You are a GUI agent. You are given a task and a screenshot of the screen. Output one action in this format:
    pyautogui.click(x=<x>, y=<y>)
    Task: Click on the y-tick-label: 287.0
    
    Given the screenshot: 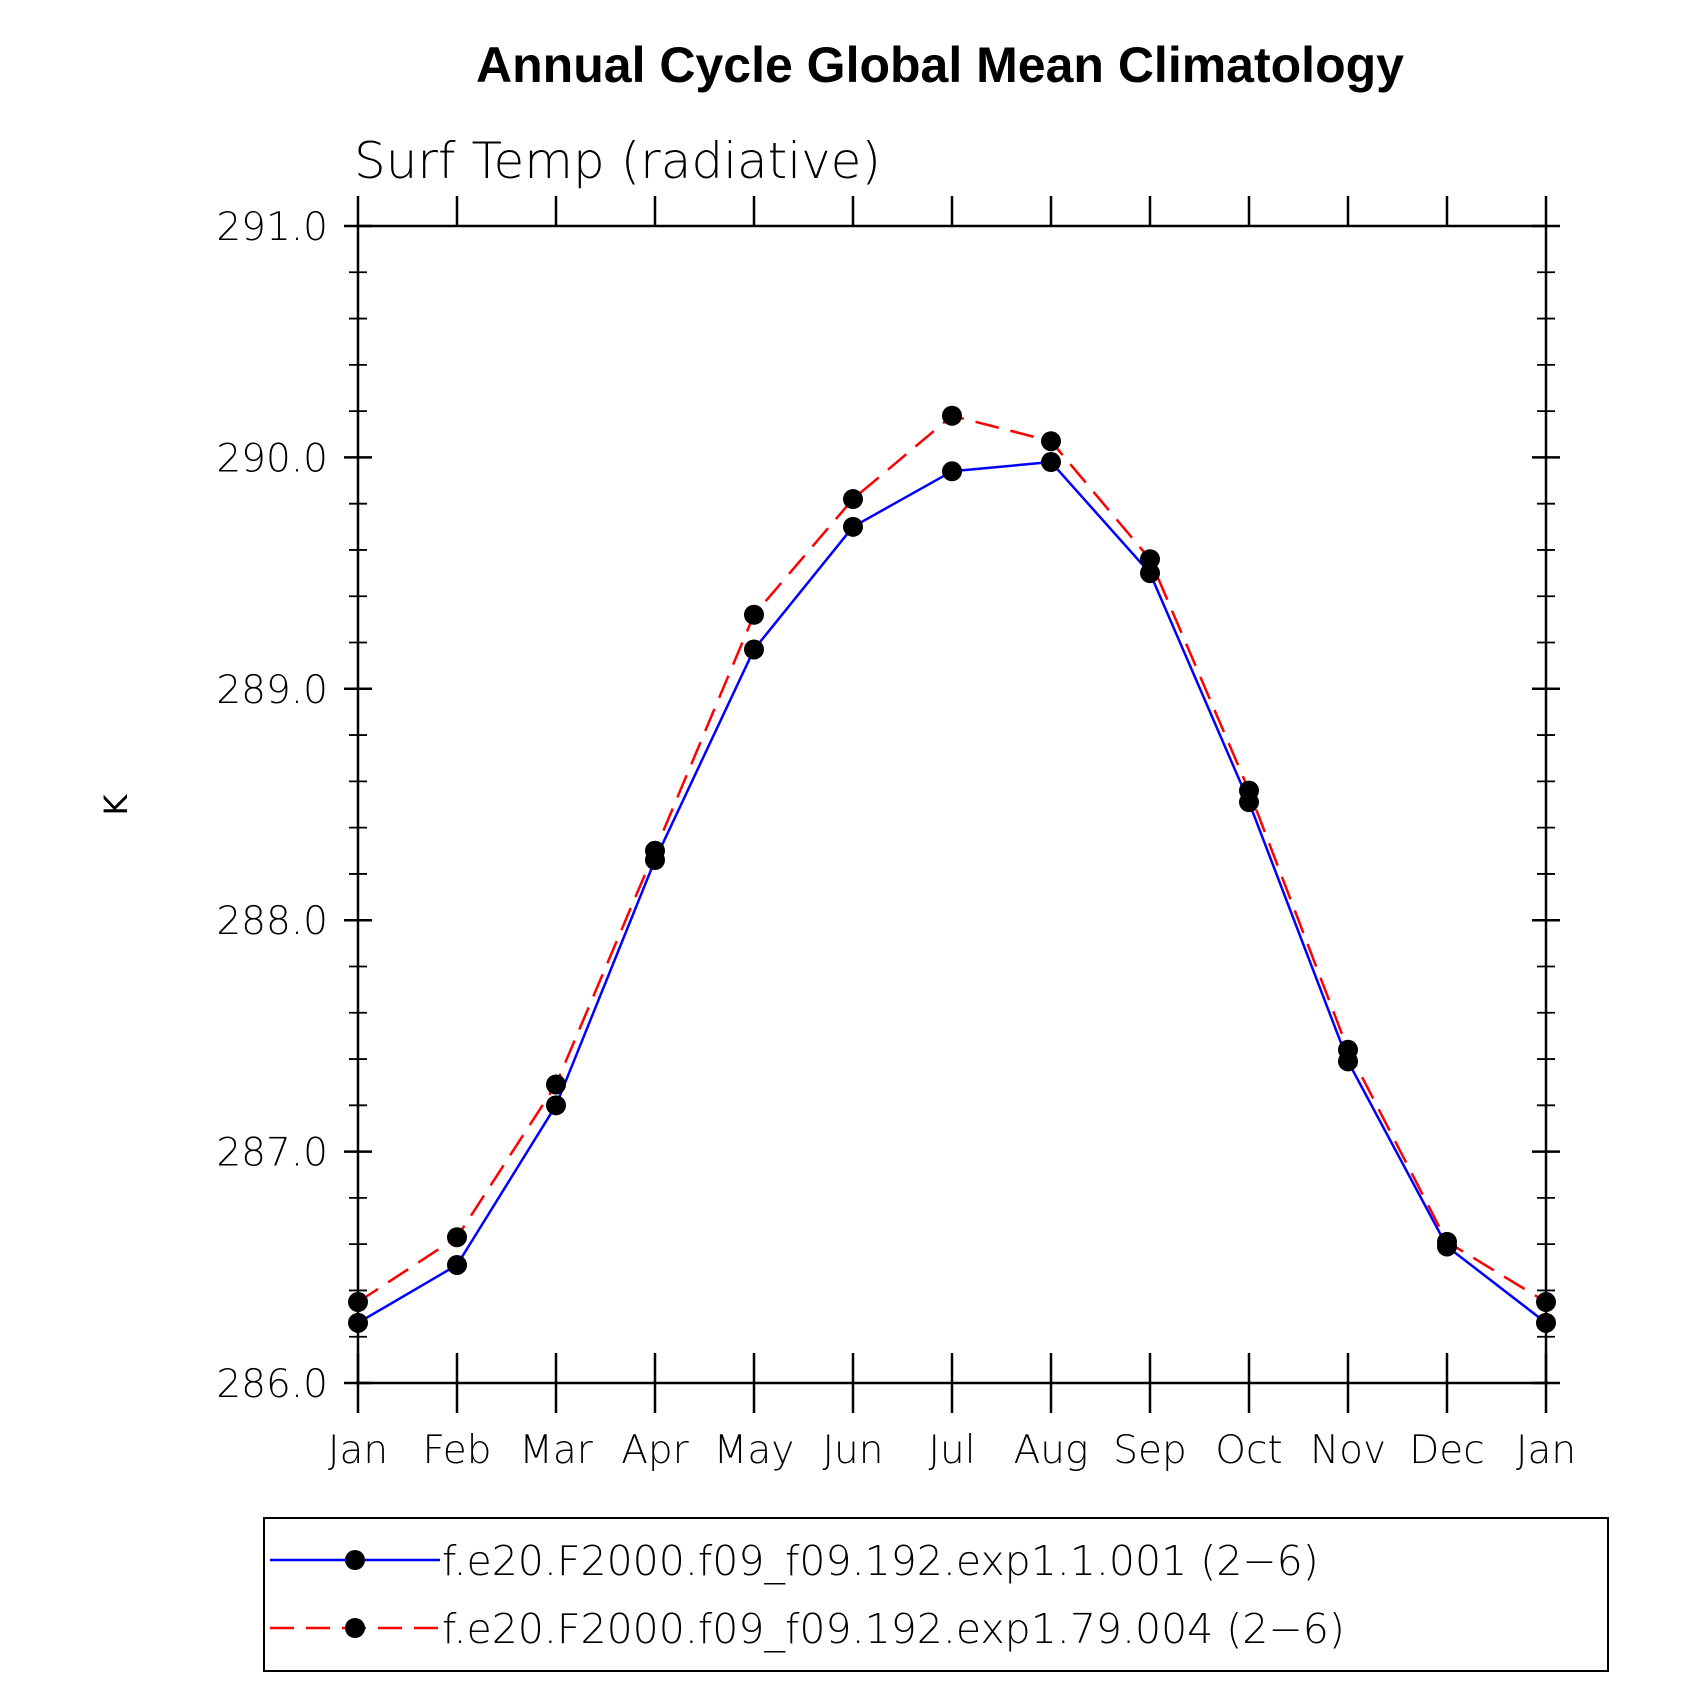 What is the action you would take?
    pyautogui.click(x=272, y=1153)
    